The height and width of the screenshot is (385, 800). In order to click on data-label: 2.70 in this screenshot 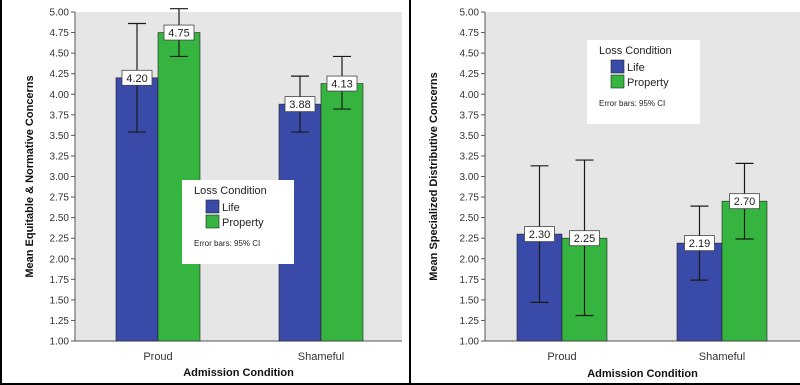, I will do `click(744, 202)`.